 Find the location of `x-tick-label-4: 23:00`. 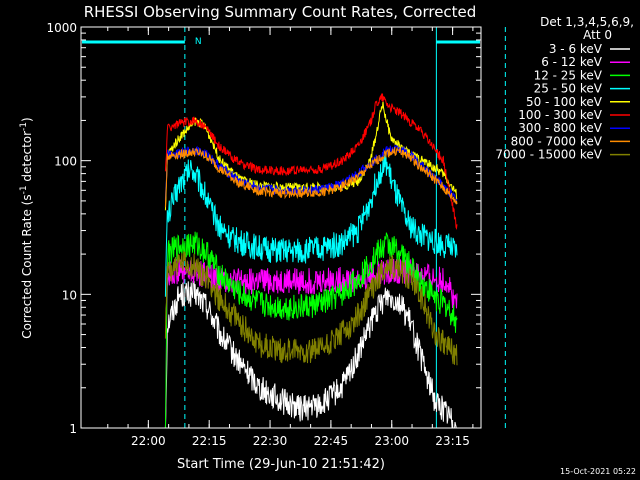

x-tick-label-4: 23:00 is located at coordinates (391, 441).